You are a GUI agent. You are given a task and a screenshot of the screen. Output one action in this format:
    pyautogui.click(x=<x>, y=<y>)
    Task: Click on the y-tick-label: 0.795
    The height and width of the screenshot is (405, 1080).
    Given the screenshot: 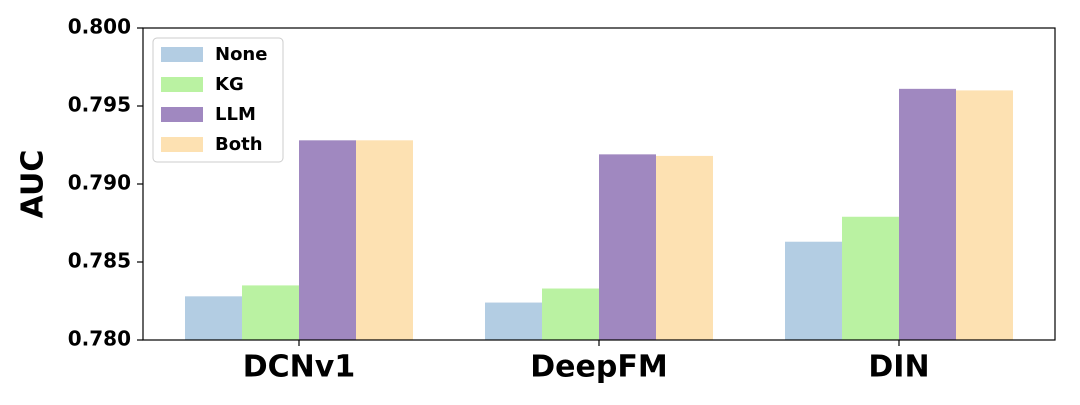 What is the action you would take?
    pyautogui.click(x=99, y=105)
    